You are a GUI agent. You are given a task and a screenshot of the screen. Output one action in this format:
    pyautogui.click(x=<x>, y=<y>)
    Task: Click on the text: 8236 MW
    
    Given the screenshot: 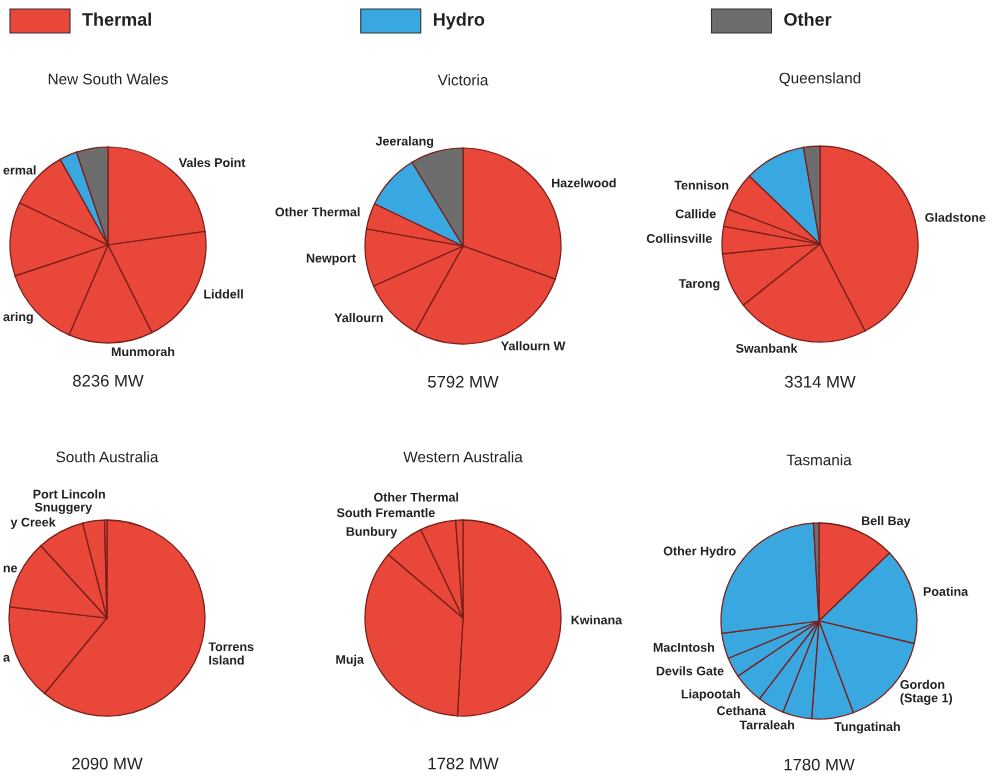 What is the action you would take?
    pyautogui.click(x=108, y=380)
    